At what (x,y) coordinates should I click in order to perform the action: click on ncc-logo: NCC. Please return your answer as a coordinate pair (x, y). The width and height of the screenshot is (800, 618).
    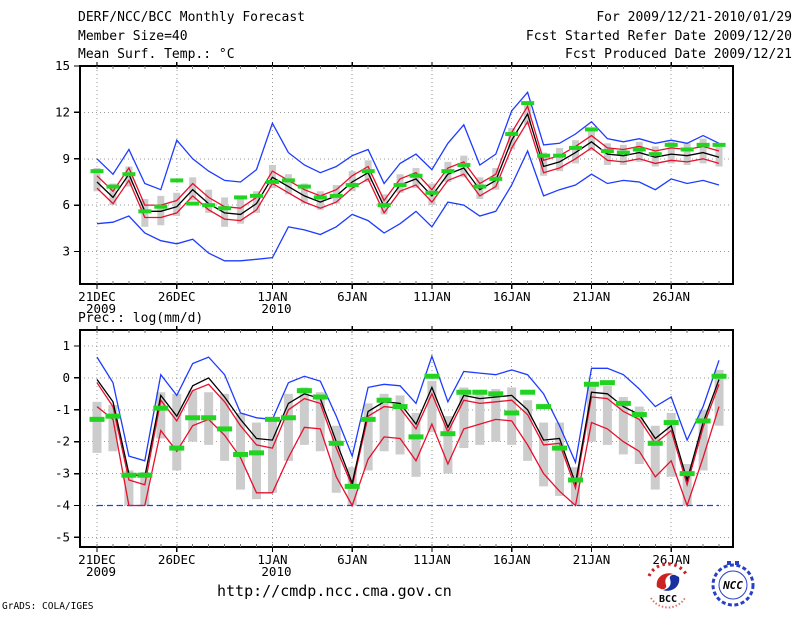
    Looking at the image, I should click on (733, 584).